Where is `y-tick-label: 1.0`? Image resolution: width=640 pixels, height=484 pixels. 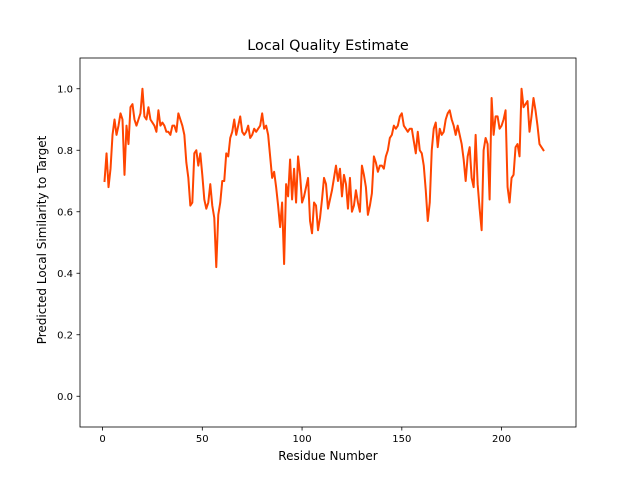
y-tick-label: 1.0 is located at coordinates (65, 89).